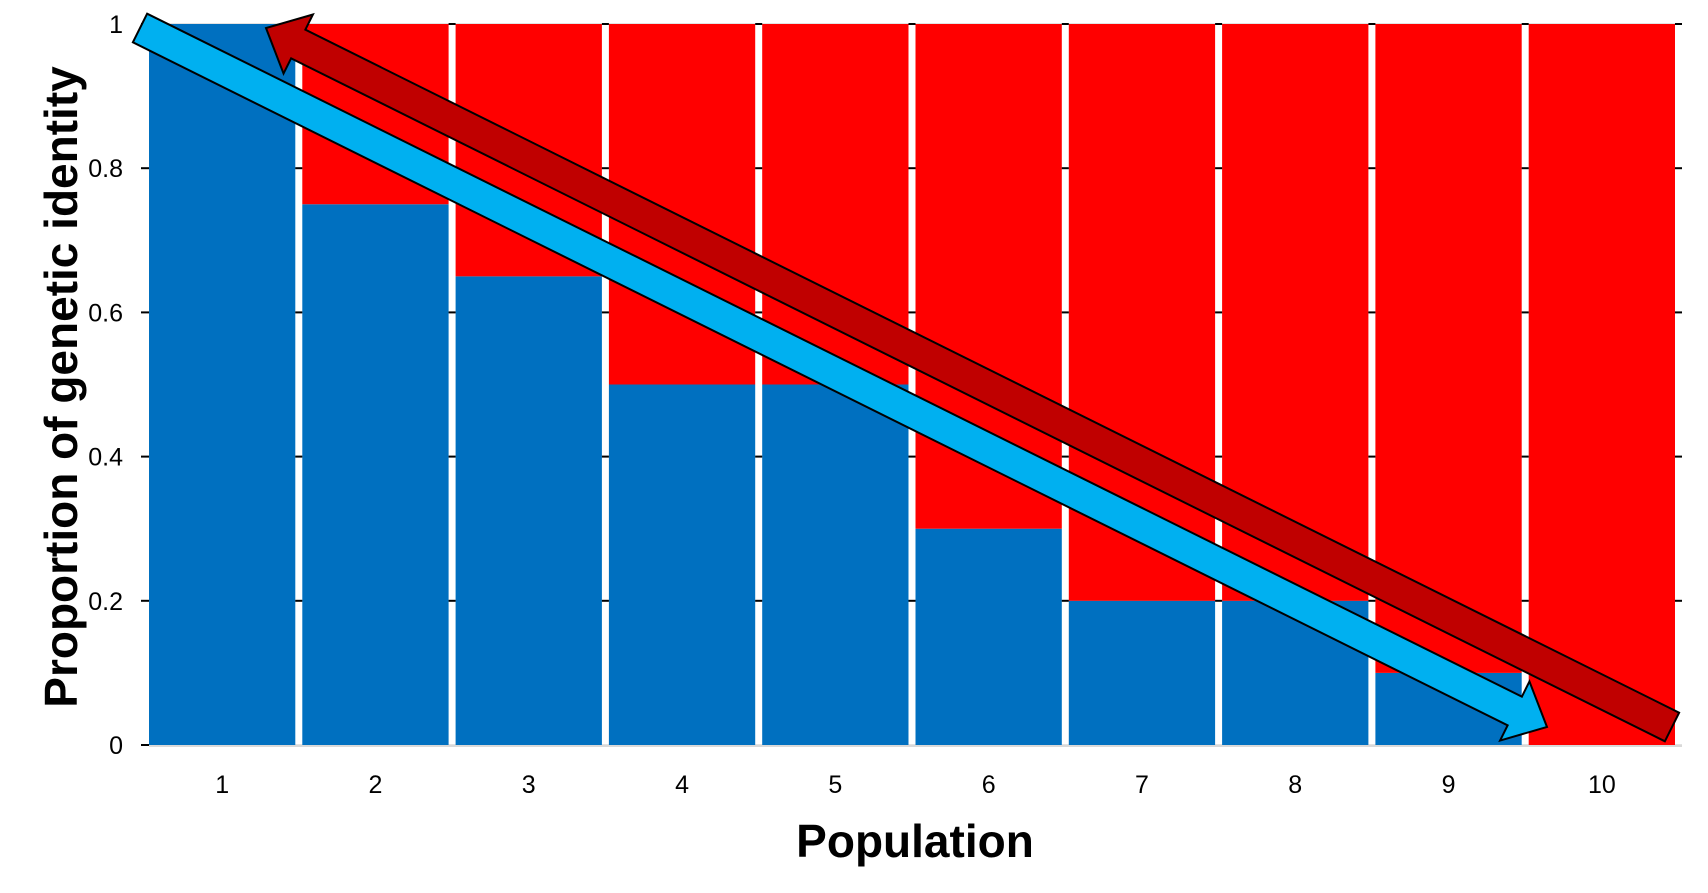  Describe the element at coordinates (105, 385) in the screenshot. I see `y-tick-labels: 0 0.2 0.4 0.6 0.8 1` at that location.